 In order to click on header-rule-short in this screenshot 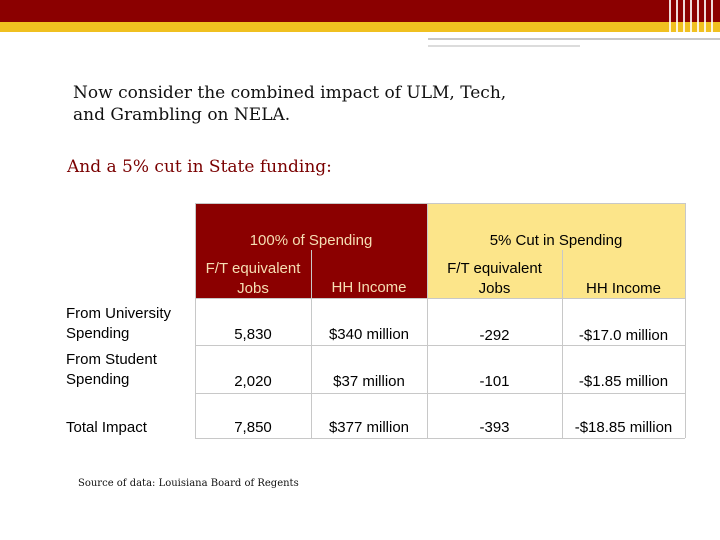, I will do `click(504, 46)`.